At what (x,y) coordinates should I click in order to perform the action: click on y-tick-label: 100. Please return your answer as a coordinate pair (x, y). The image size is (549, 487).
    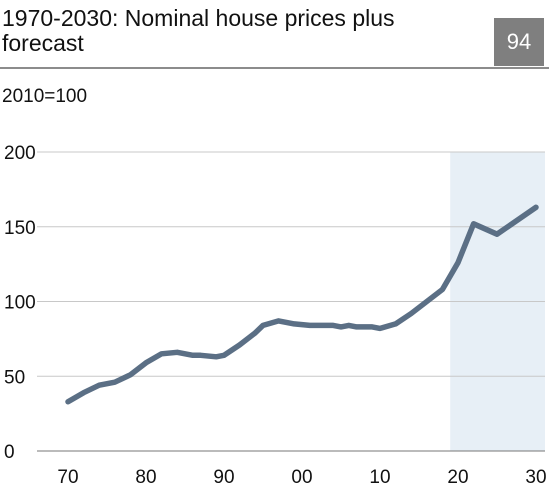
    Looking at the image, I should click on (20, 303).